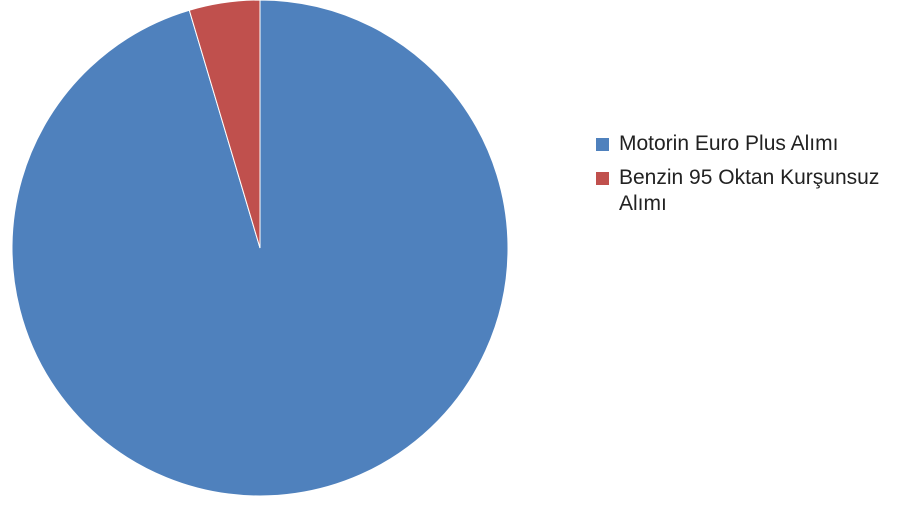 The width and height of the screenshot is (921, 505). I want to click on legend-item-motorin: Motorin Euro Plus Alımı, so click(756, 144).